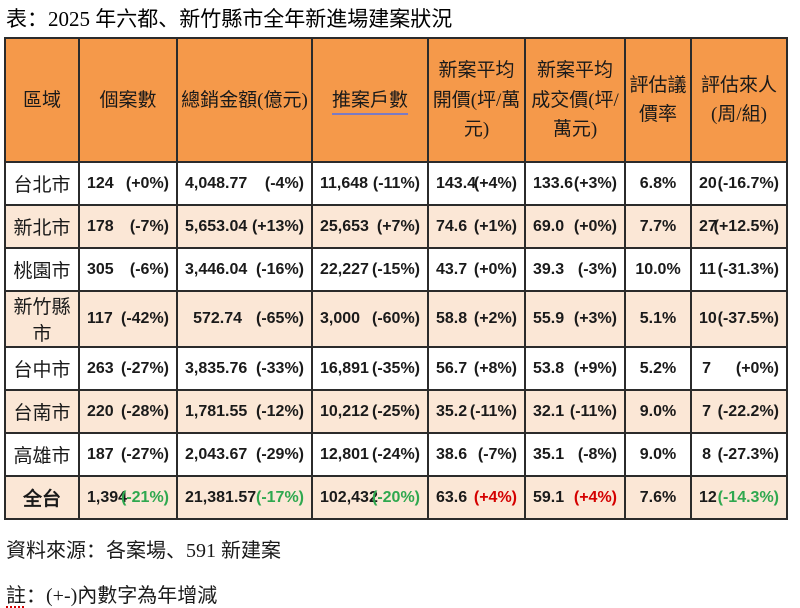  I want to click on cases-value: 220, so click(100, 411).